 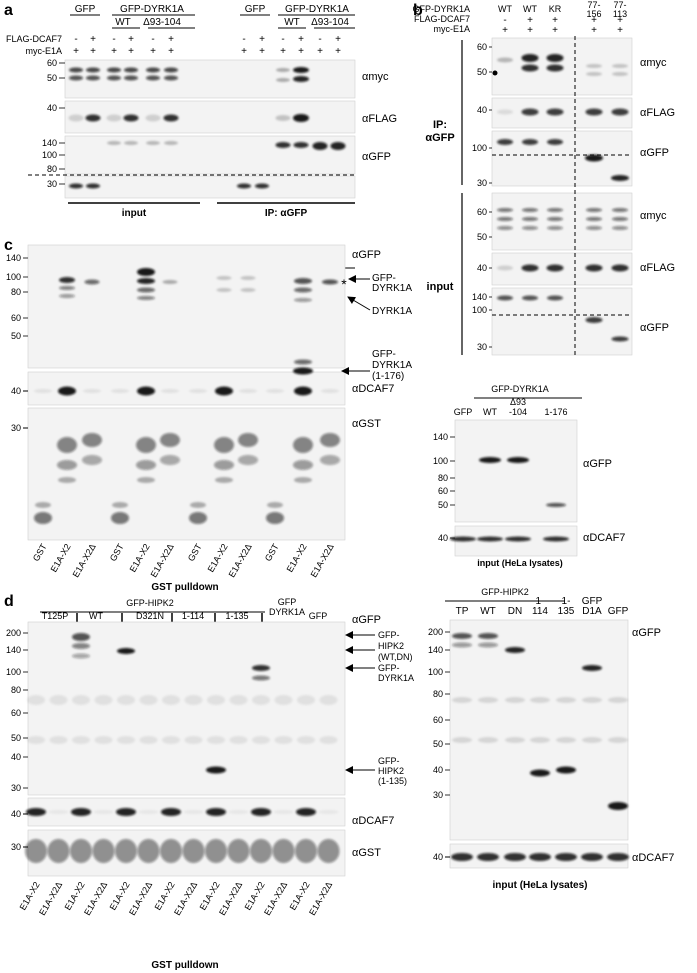 What do you see at coordinates (376, 157) in the screenshot?
I see `antibody: αGFP` at bounding box center [376, 157].